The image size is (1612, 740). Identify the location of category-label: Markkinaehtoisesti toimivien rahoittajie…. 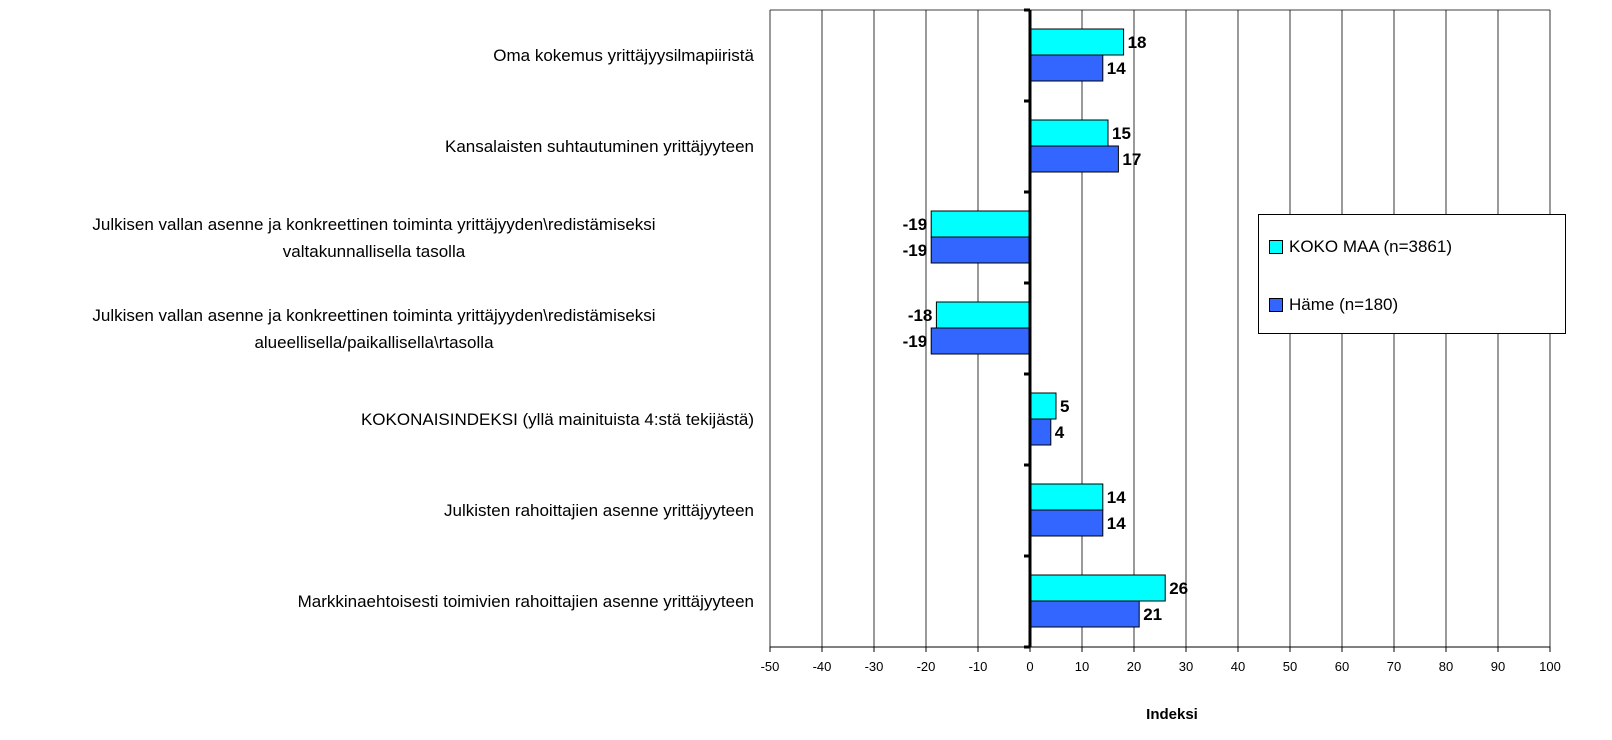
(377, 601).